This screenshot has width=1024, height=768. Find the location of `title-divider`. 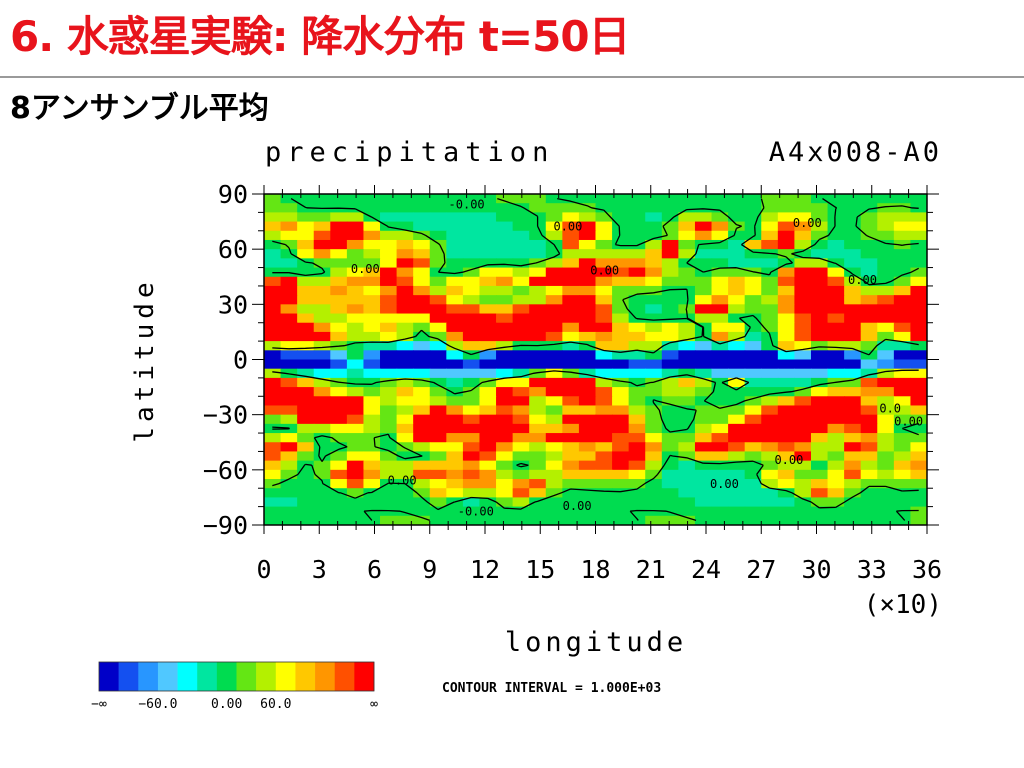

title-divider is located at coordinates (512, 77).